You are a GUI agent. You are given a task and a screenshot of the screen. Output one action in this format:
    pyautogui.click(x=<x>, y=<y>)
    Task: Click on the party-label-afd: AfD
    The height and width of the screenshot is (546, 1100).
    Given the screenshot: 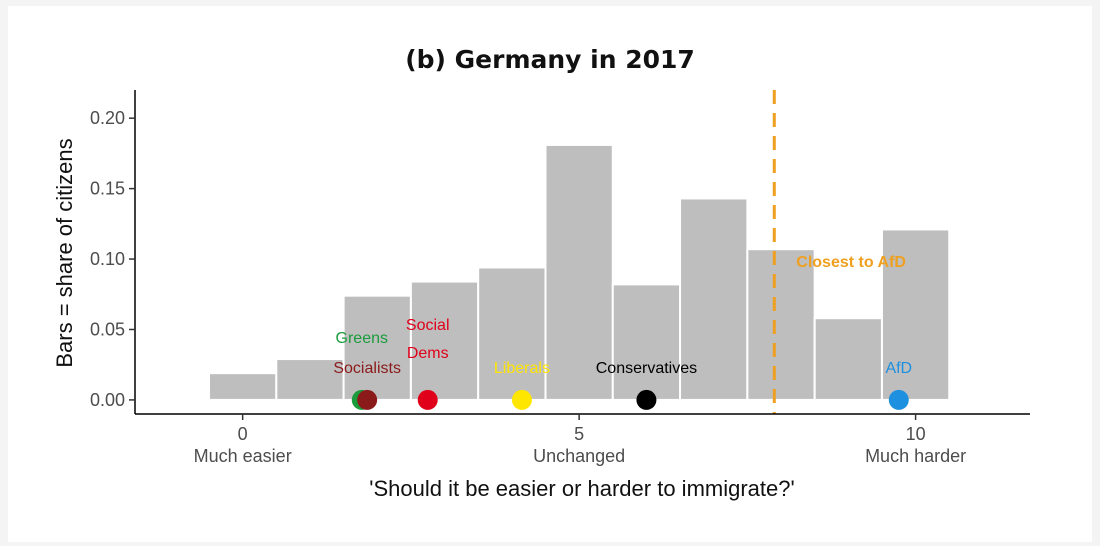 What is the action you would take?
    pyautogui.click(x=898, y=368)
    